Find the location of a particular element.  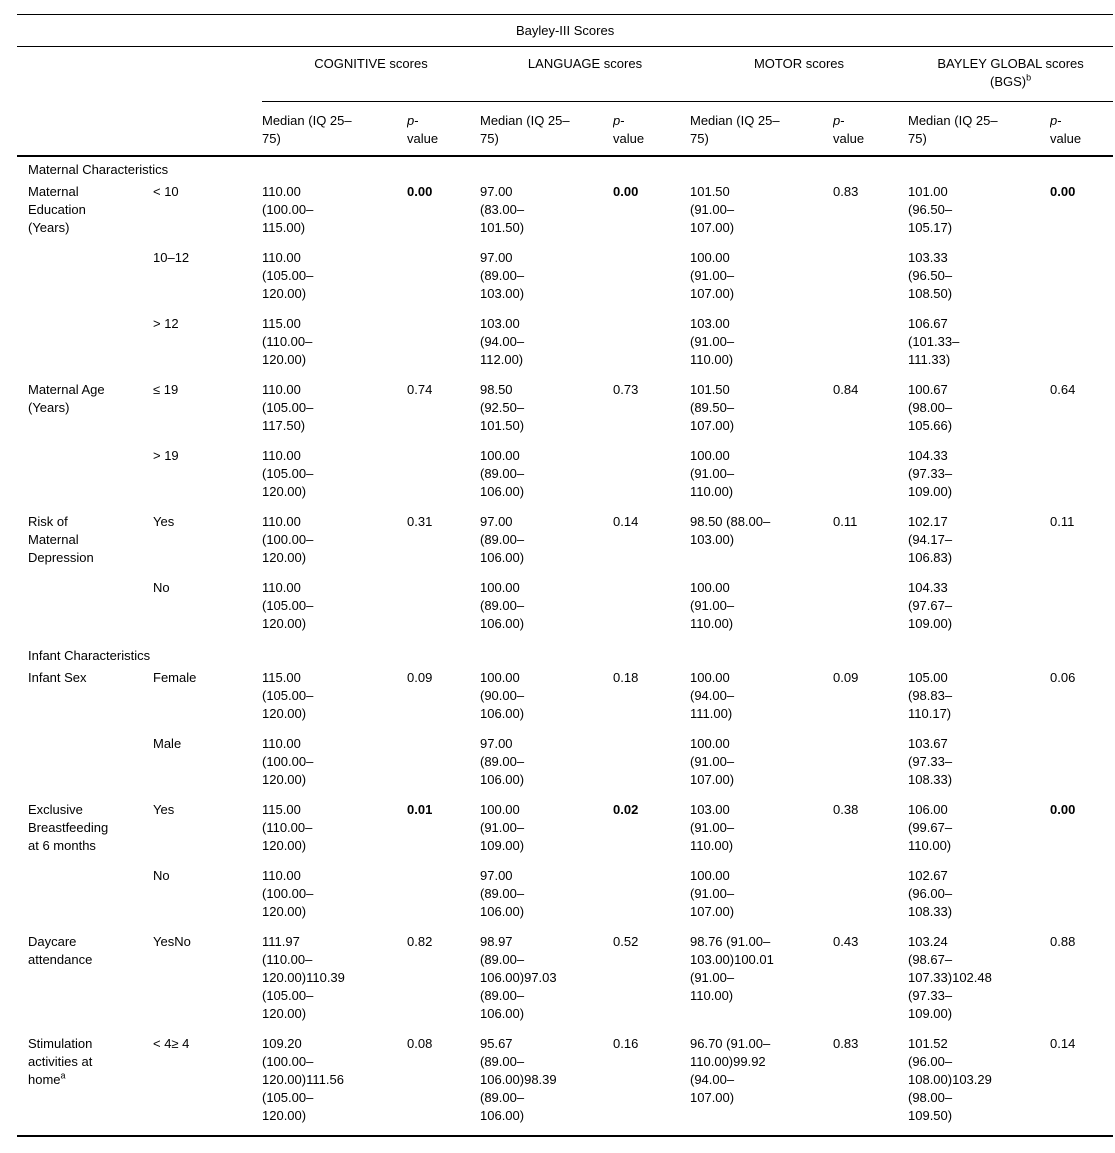

subcategory-cell: ≤ 19 is located at coordinates (207, 412).